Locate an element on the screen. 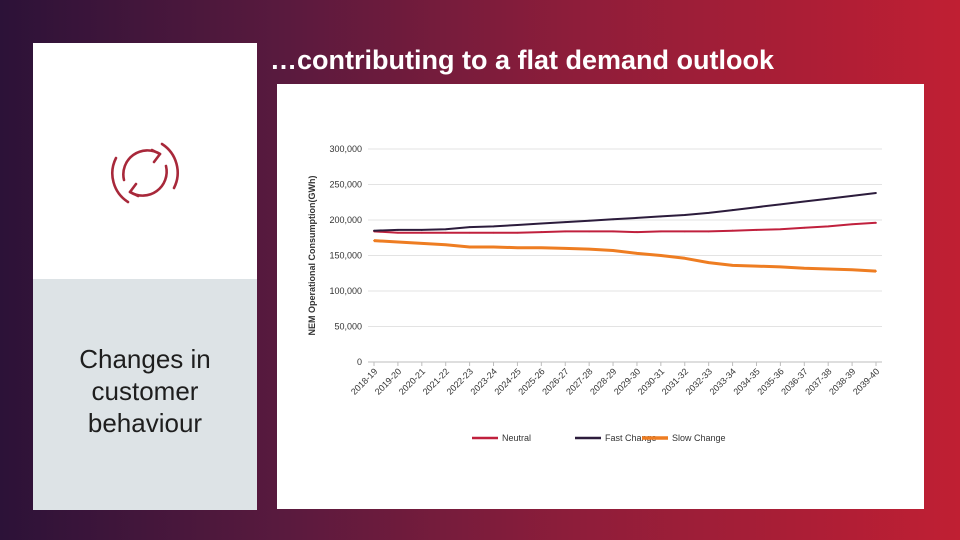 This screenshot has width=960, height=540. legend-label-neutral: Neutral is located at coordinates (516, 438).